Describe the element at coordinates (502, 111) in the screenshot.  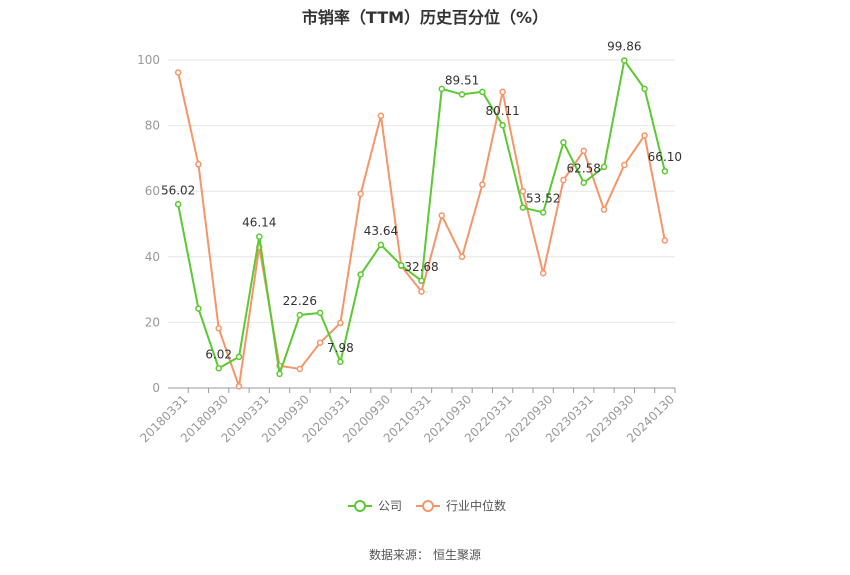
I see `data-label: 80.11` at that location.